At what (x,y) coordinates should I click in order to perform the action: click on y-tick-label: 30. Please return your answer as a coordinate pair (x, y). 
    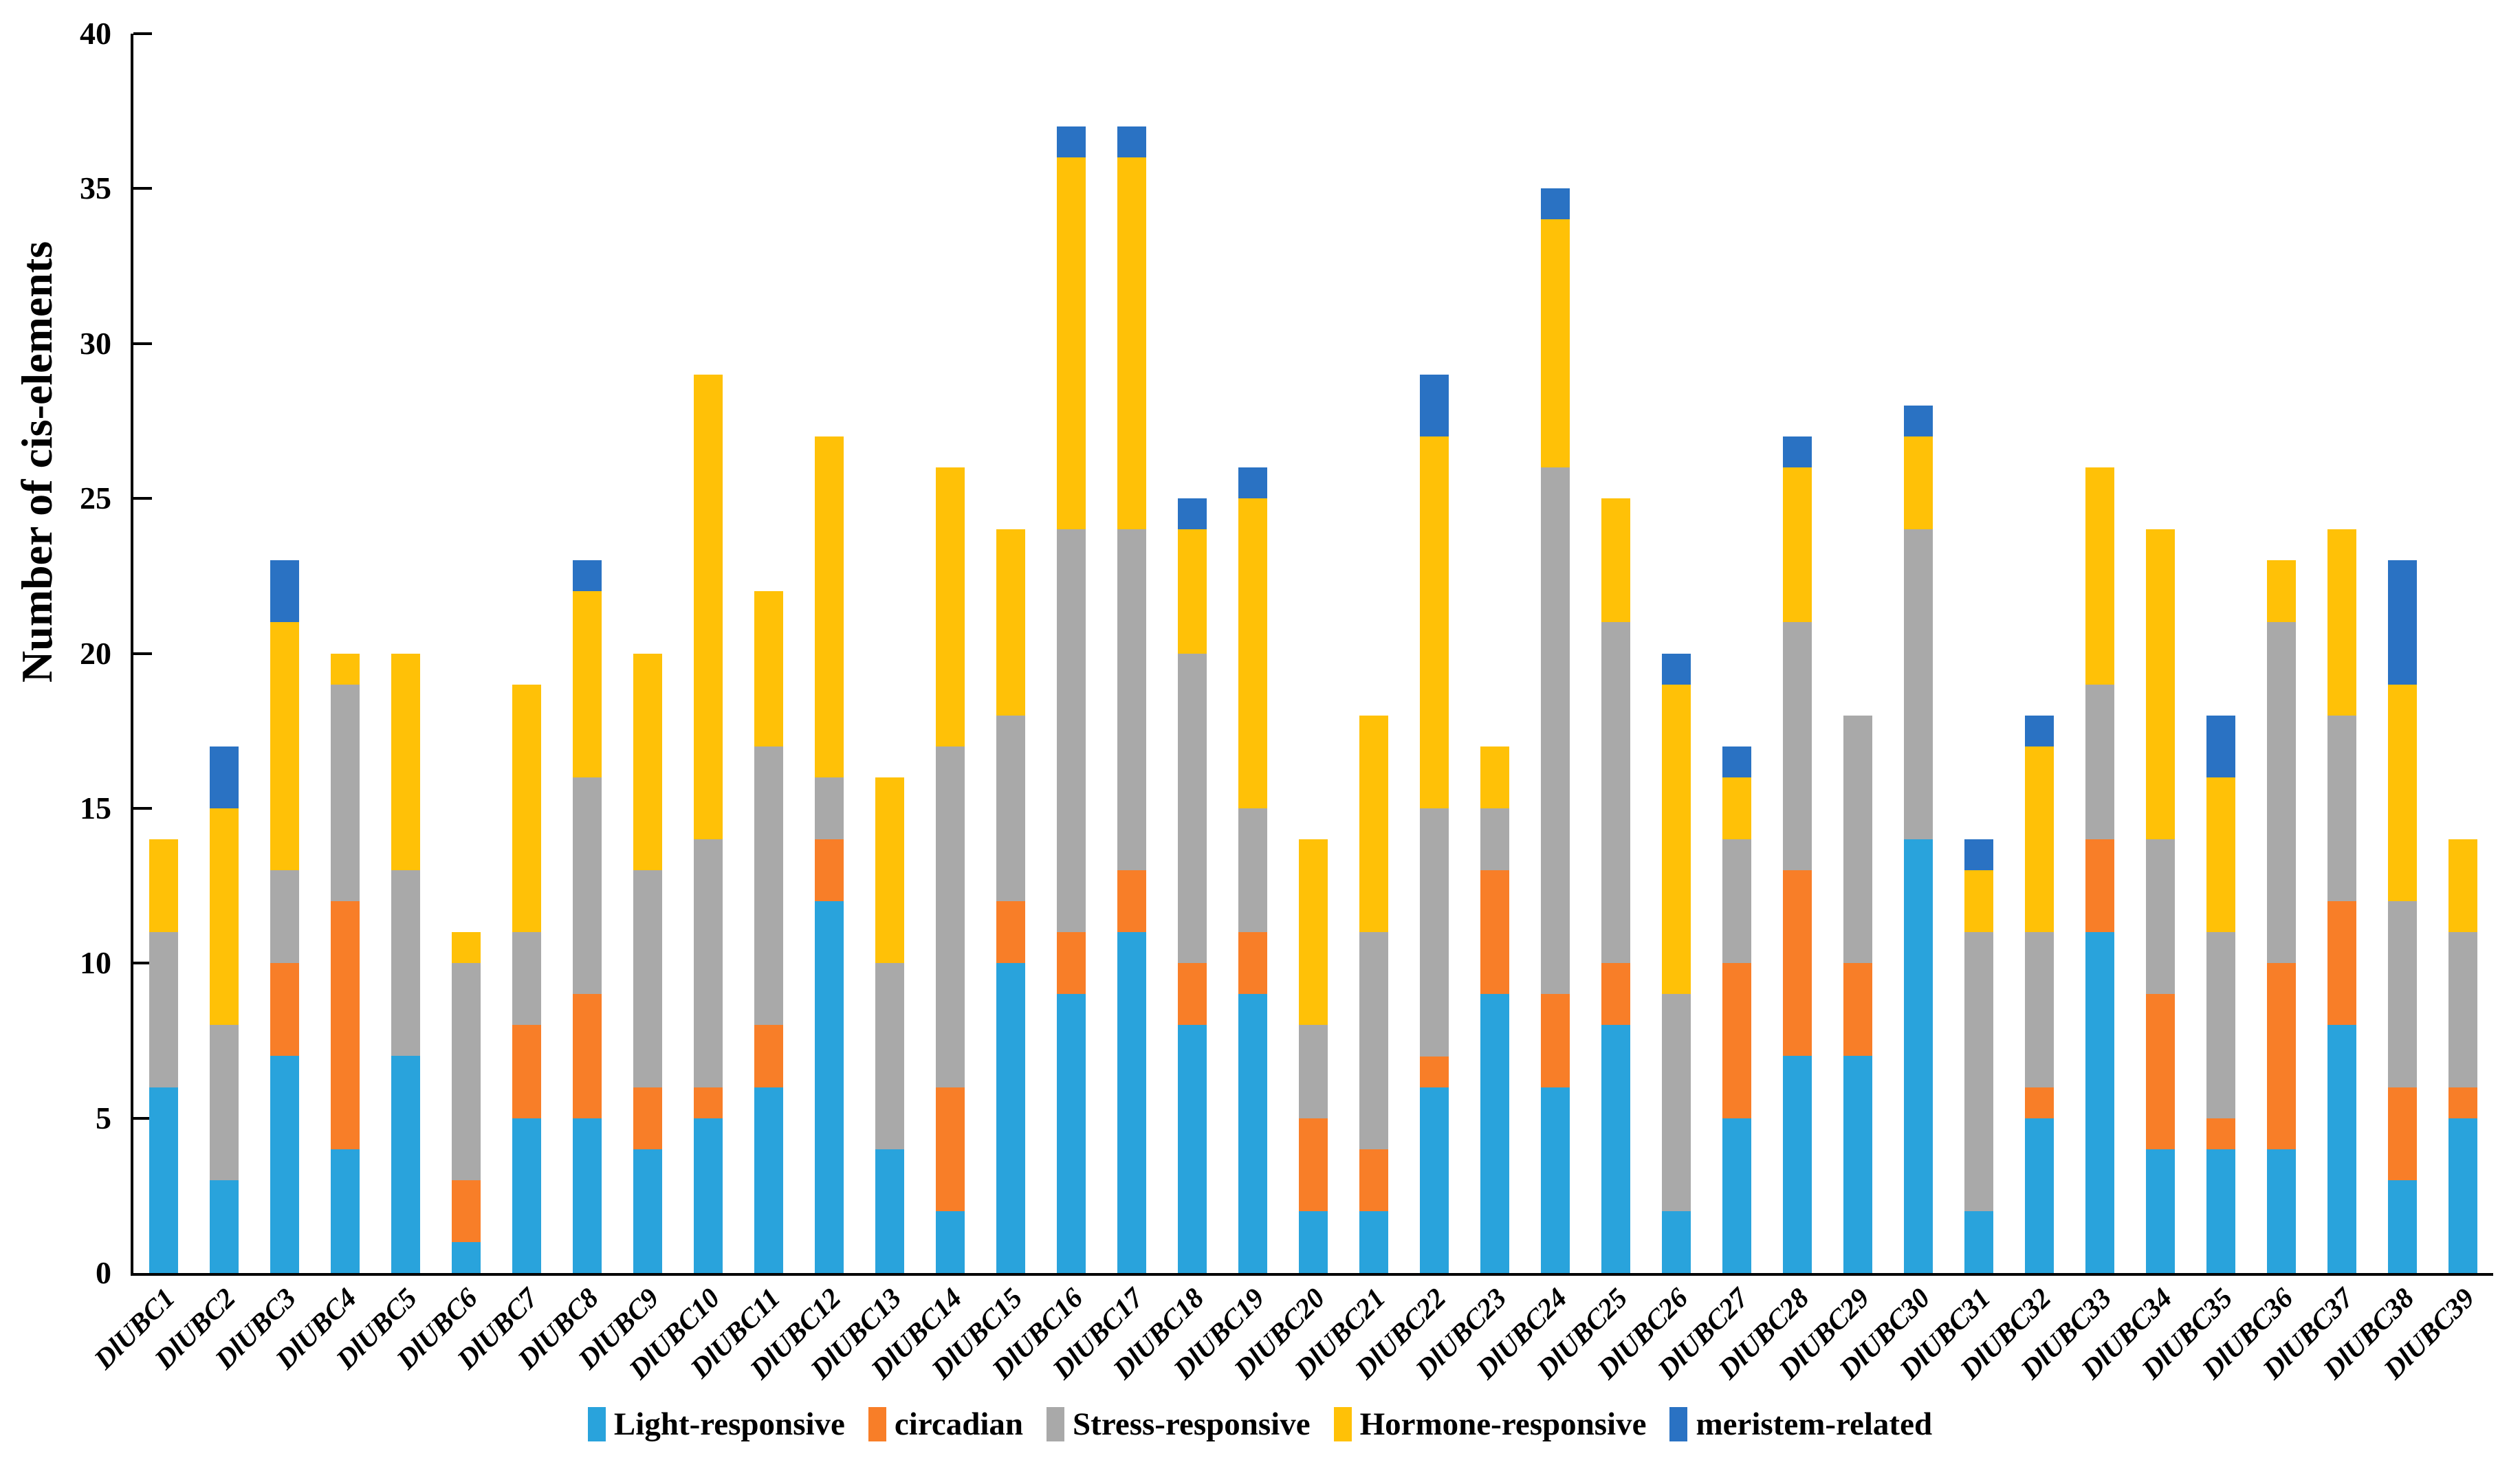
    Looking at the image, I should click on (95, 343).